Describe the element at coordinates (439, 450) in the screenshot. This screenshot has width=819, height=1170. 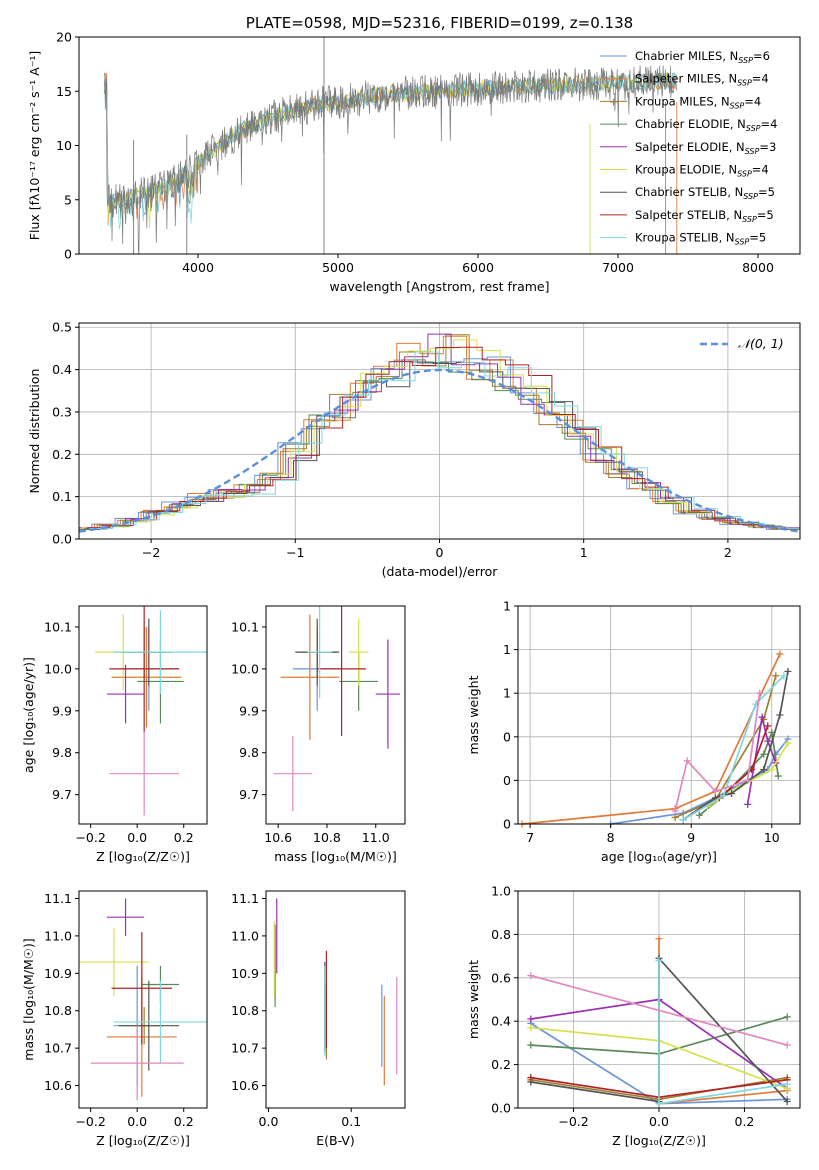
I see `normal-curve` at that location.